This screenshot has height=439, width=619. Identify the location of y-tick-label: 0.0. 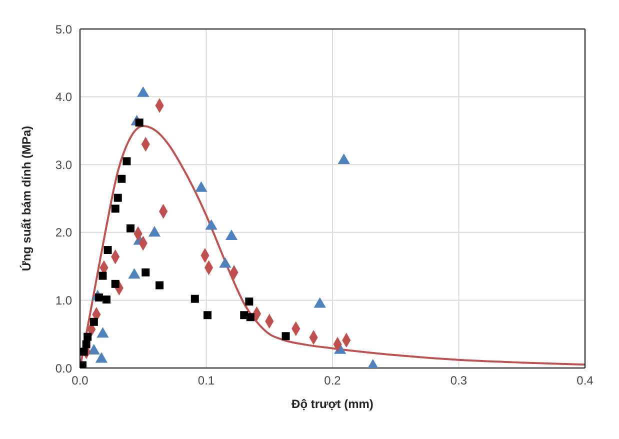
(63, 368).